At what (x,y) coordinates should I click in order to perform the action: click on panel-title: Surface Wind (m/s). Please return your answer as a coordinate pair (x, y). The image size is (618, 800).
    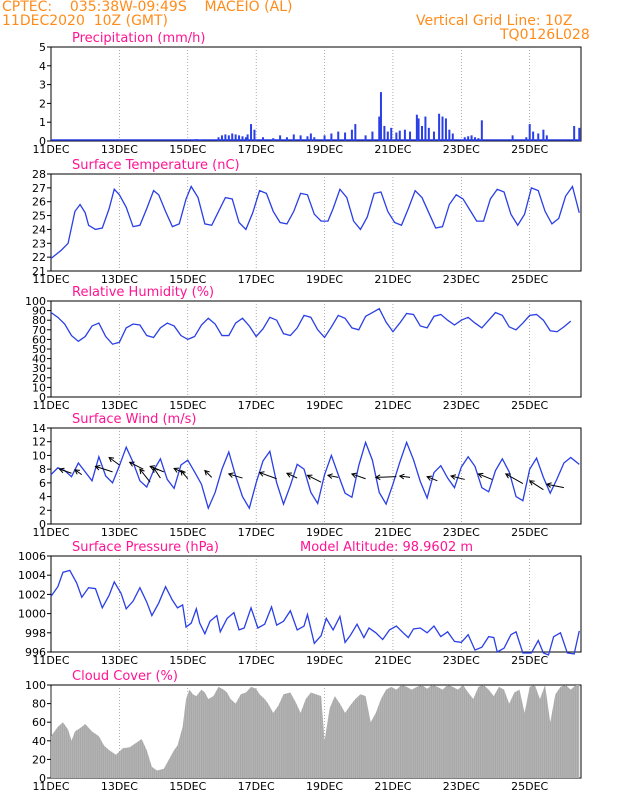
    Looking at the image, I should click on (134, 419).